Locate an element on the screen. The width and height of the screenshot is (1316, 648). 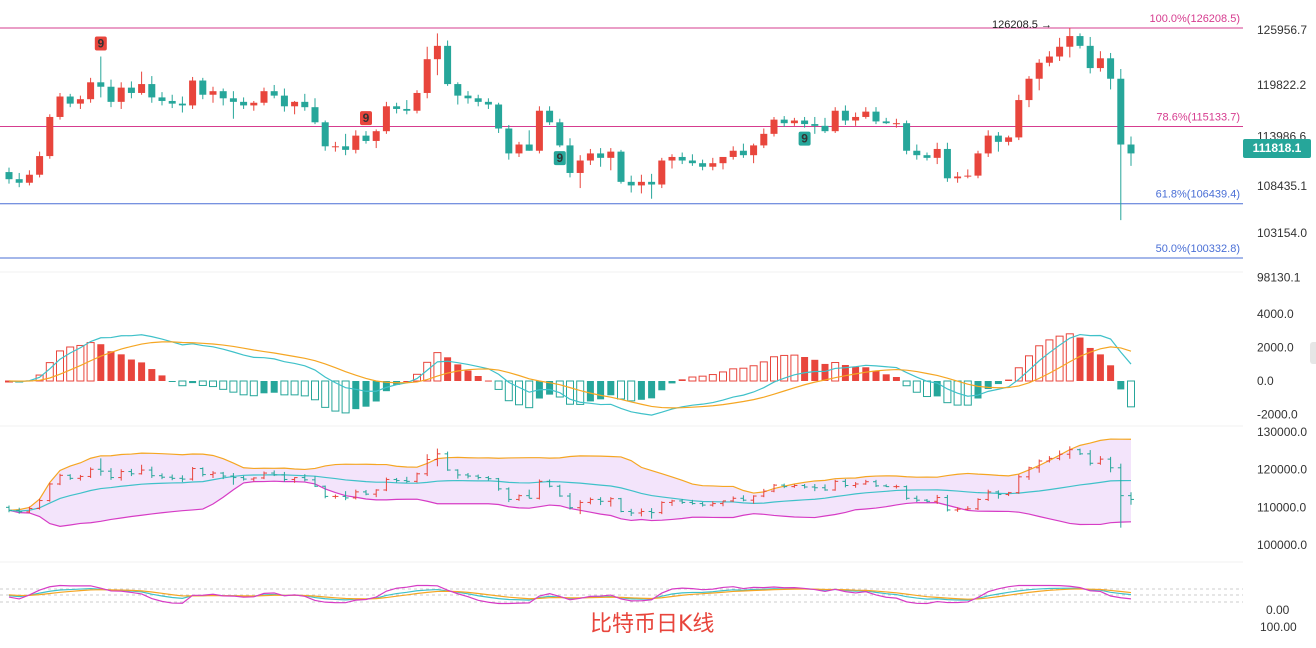
last-price-tag: 111818.1 is located at coordinates (1277, 148).